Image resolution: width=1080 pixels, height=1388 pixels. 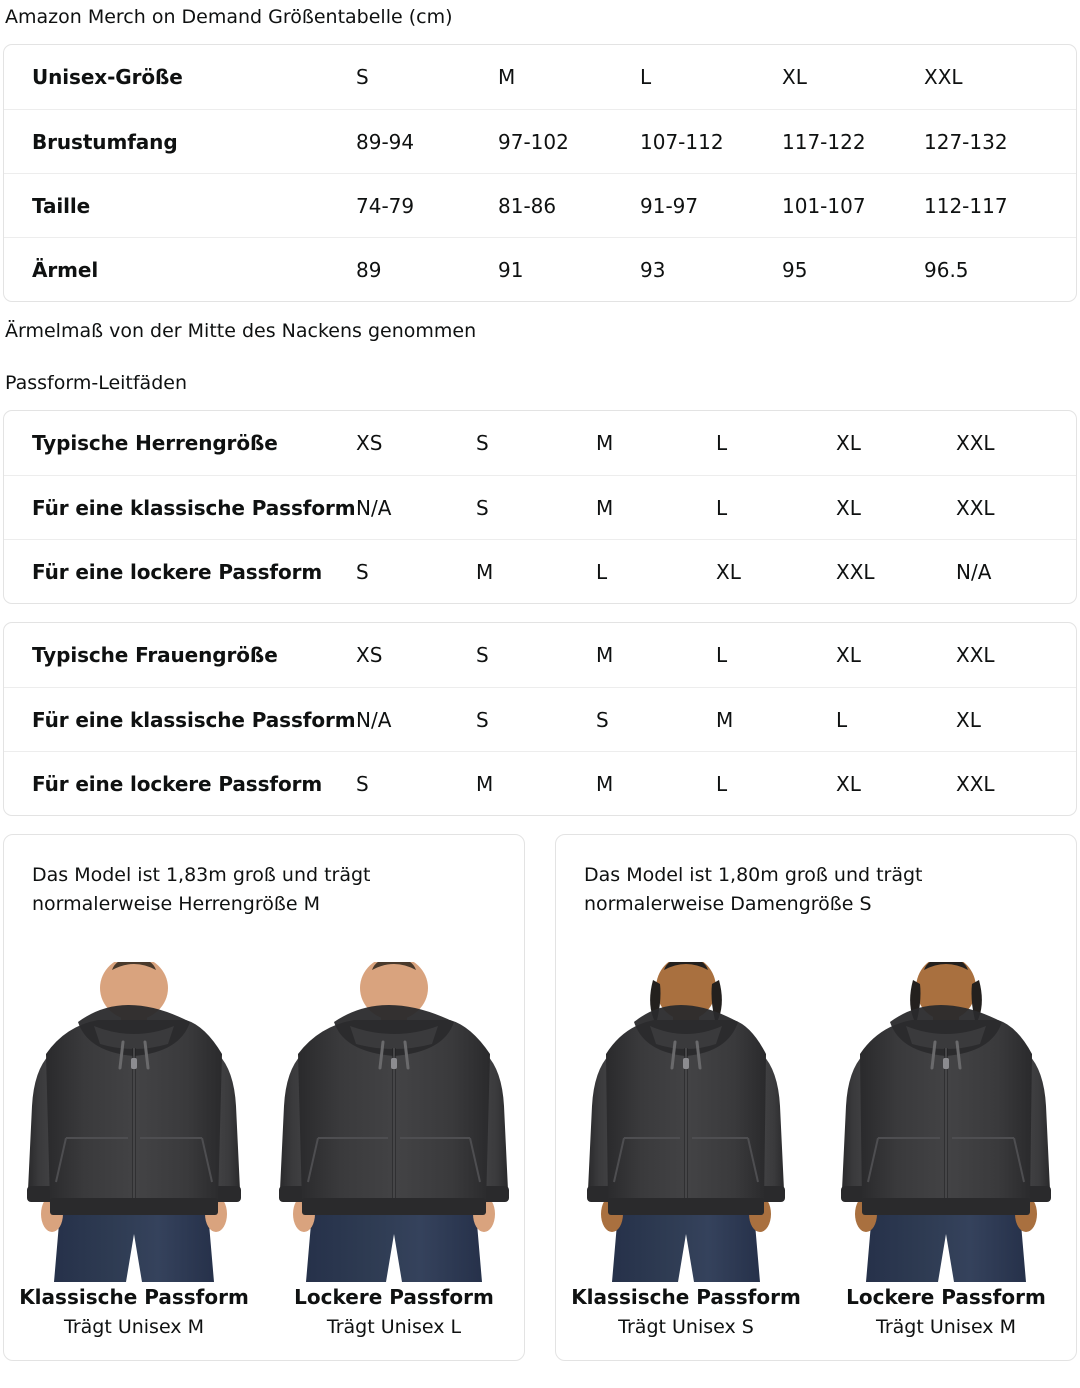 What do you see at coordinates (824, 205) in the screenshot?
I see `table-cell: 101-107` at bounding box center [824, 205].